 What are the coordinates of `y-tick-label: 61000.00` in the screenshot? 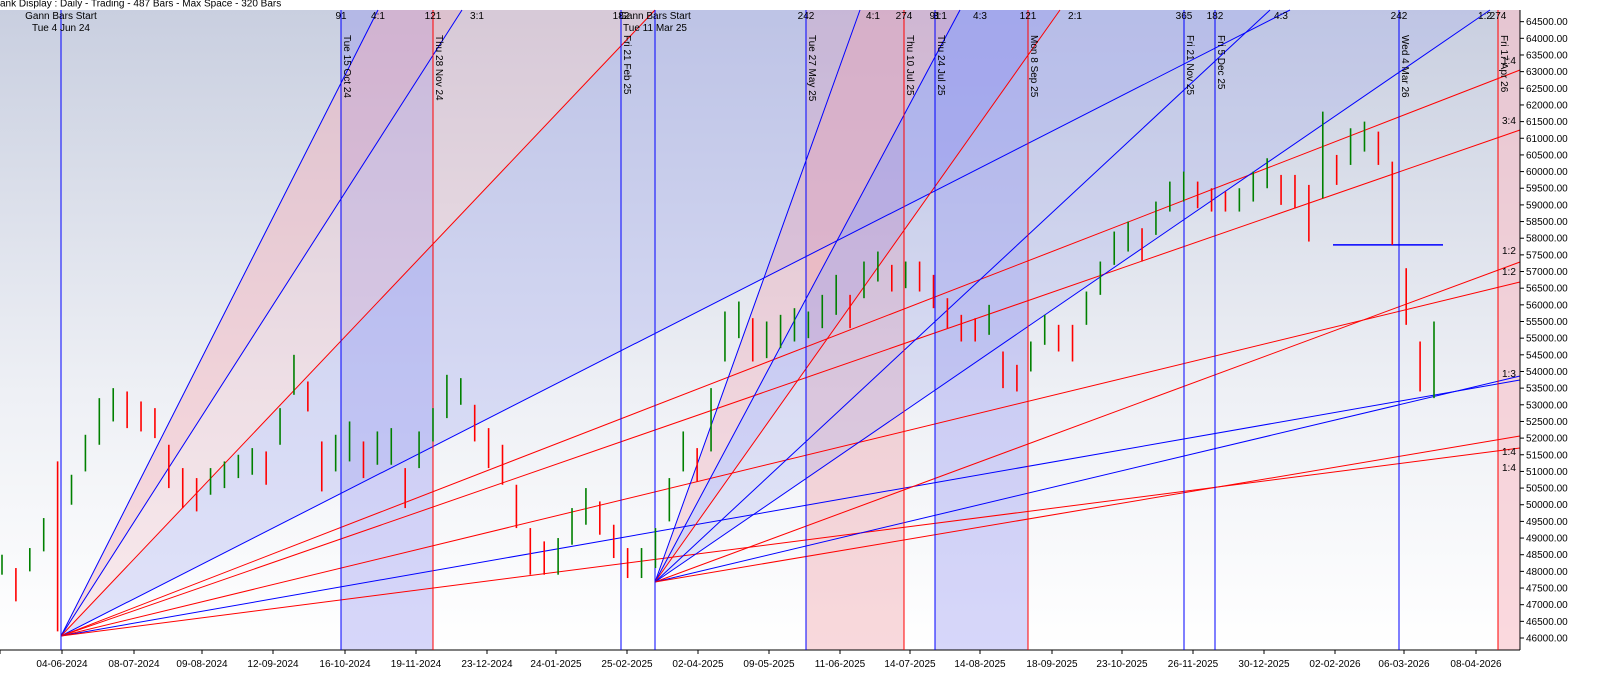 It's located at (1547, 139).